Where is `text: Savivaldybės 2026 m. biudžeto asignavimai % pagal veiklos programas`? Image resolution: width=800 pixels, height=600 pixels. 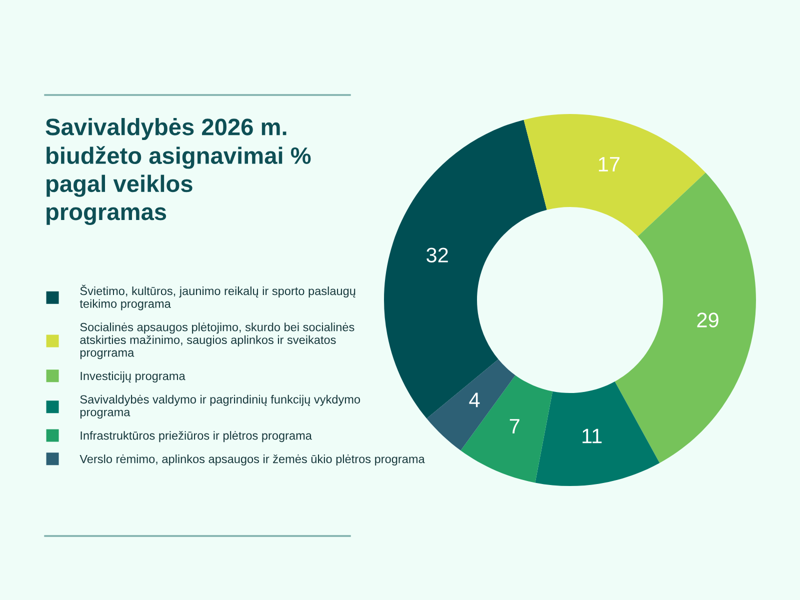
text: Savivaldybės 2026 m. biudžeto asignavimai % pagal veiklos programas is located at coordinates (178, 172).